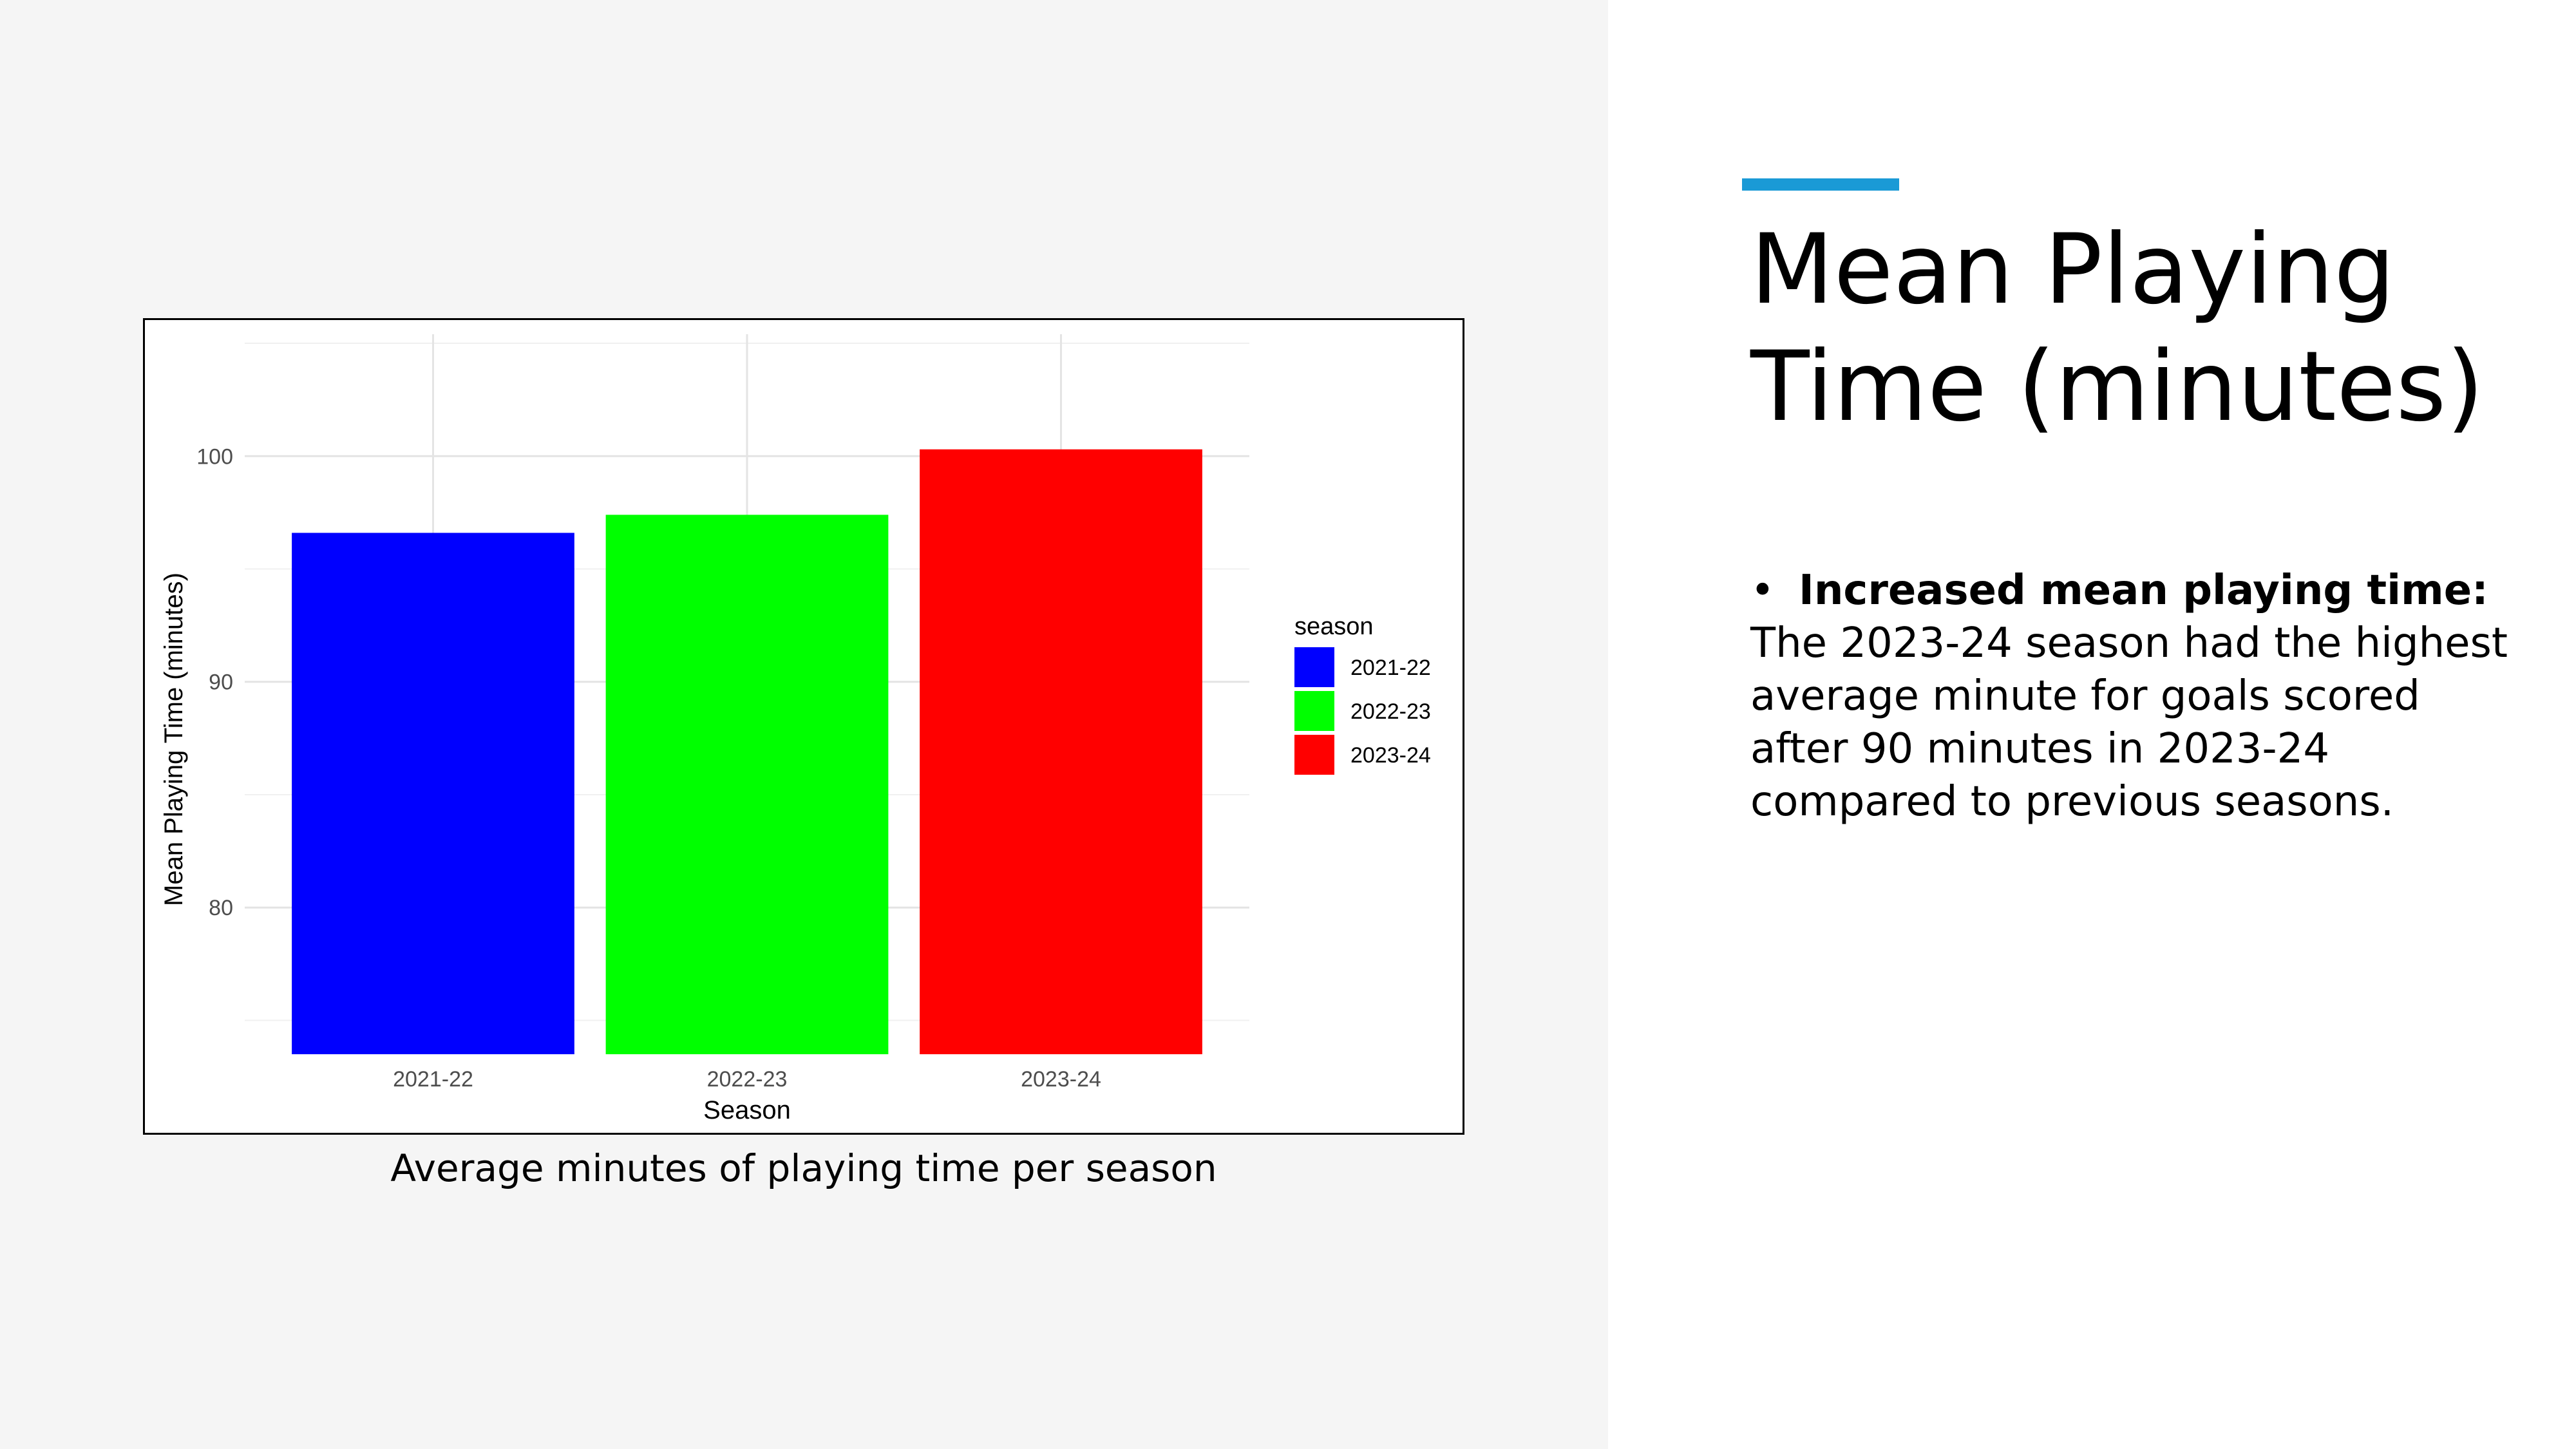 This screenshot has width=2576, height=1449. I want to click on legend-label: 2023-24, so click(1390, 755).